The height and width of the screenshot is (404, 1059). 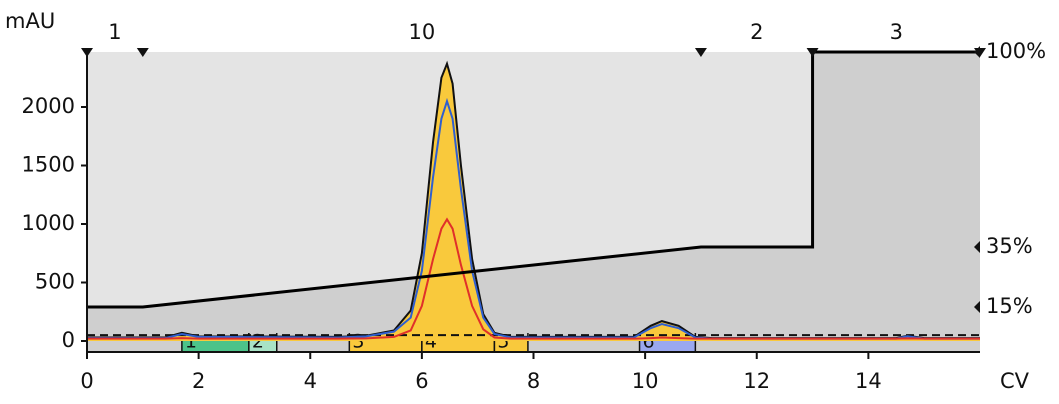 What do you see at coordinates (1009, 306) in the screenshot?
I see `y2-tick-label: 15%` at bounding box center [1009, 306].